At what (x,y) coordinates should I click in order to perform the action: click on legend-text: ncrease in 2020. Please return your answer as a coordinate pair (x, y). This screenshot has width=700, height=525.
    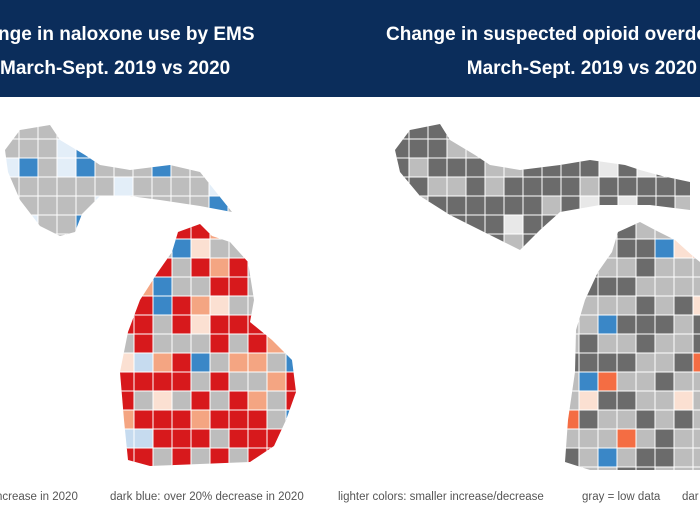
    Looking at the image, I should click on (39, 497).